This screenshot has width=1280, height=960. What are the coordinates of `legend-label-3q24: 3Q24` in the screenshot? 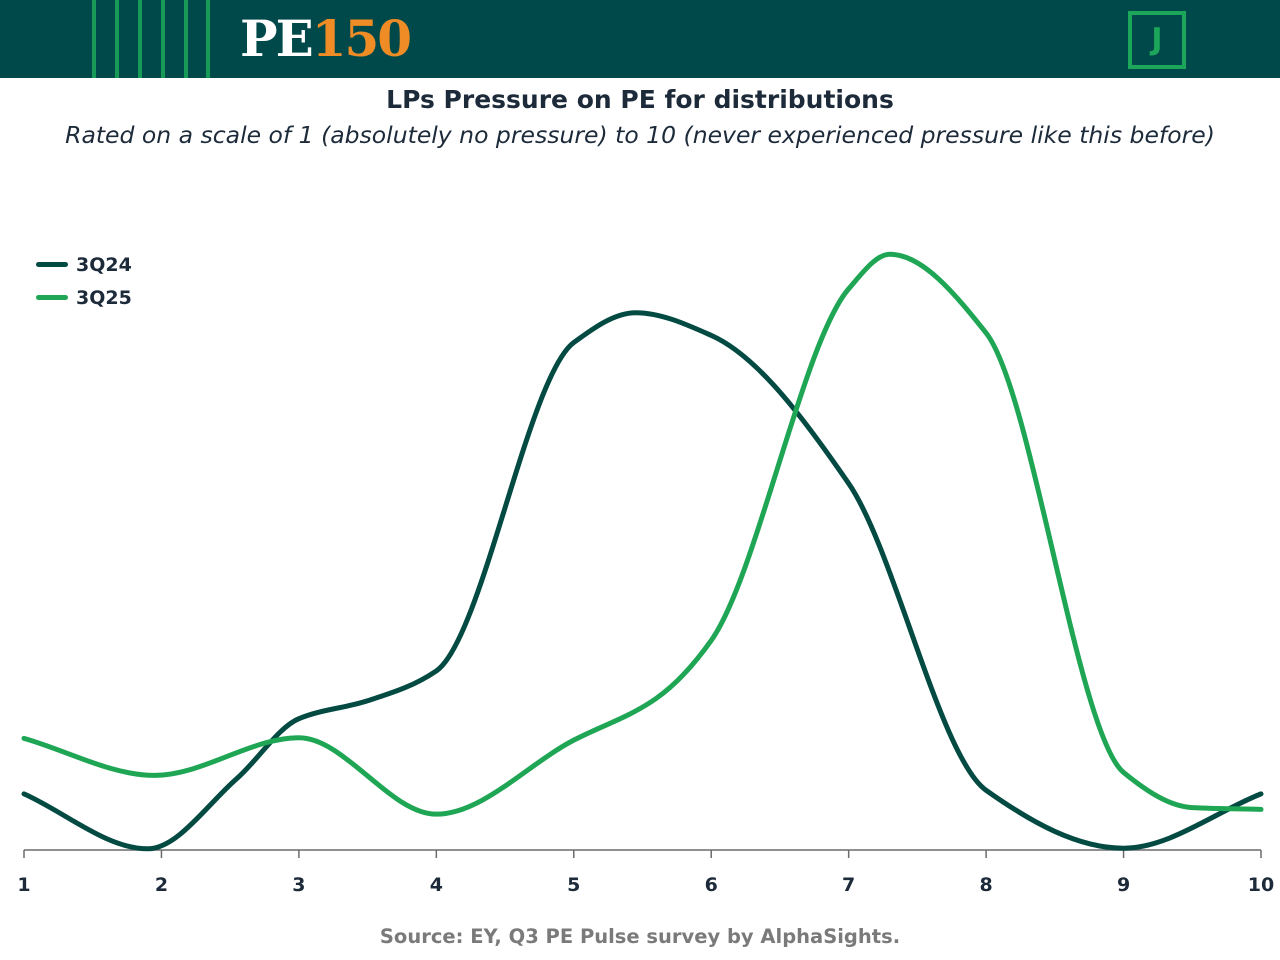 It's located at (104, 264).